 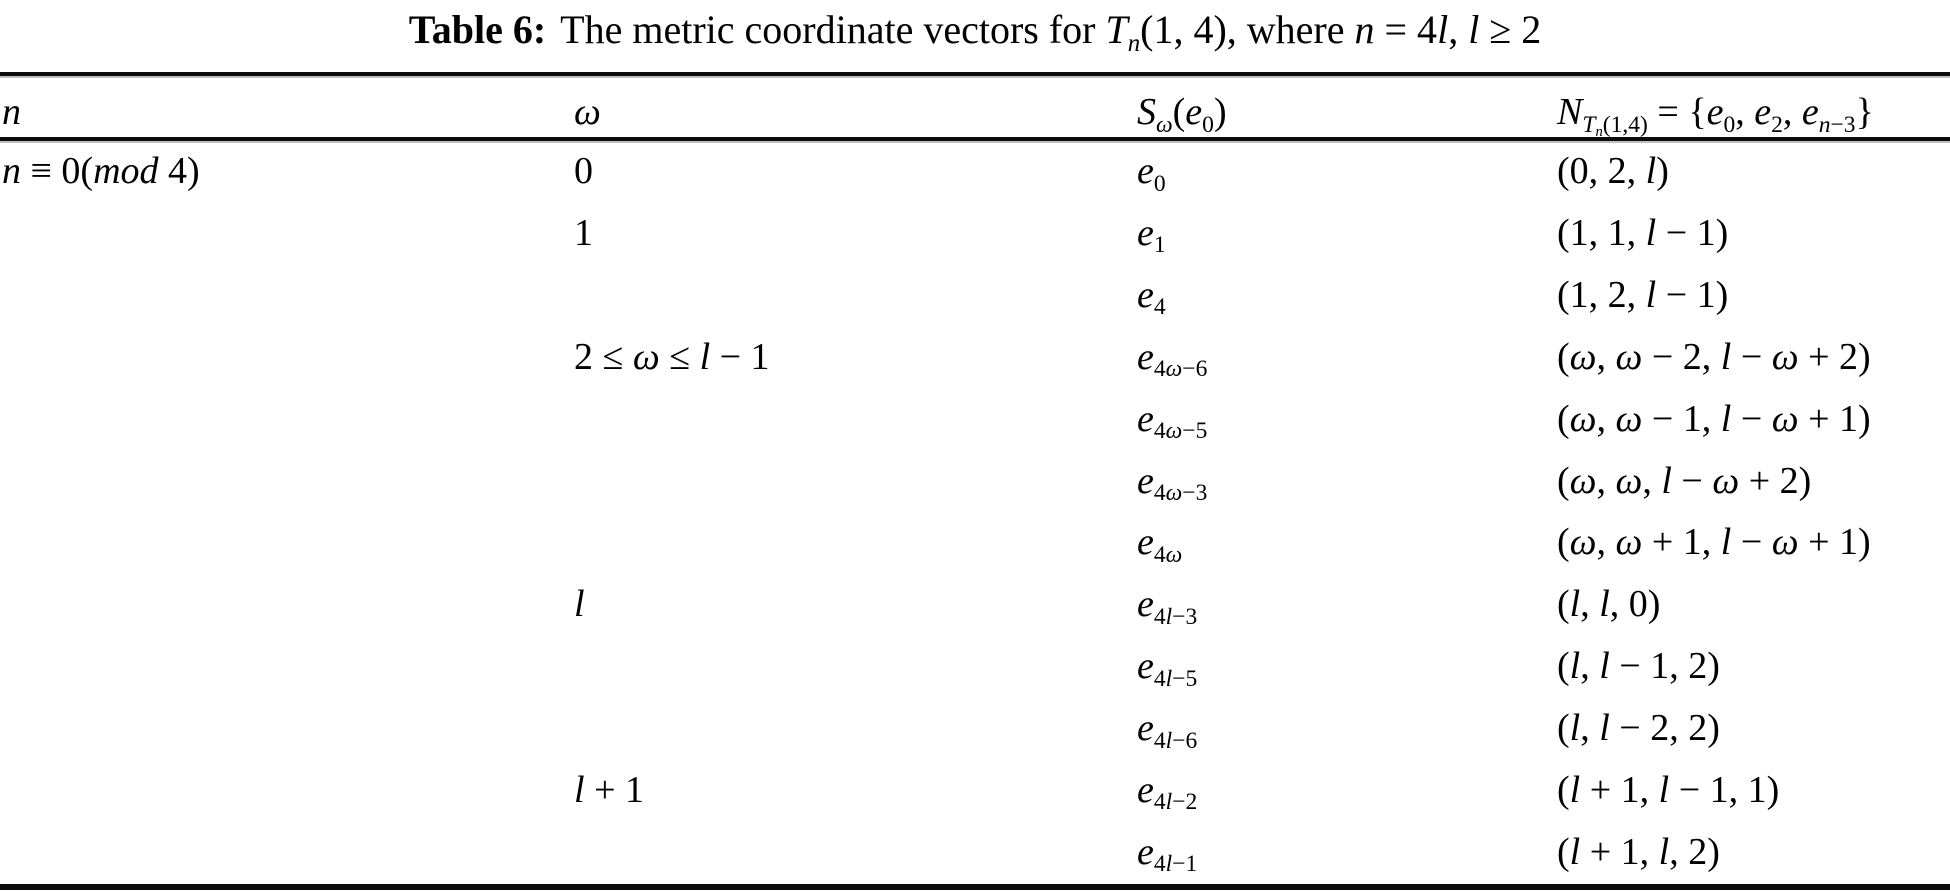 I want to click on column-header-s-omega-e0: Sω(e0), so click(x=1182, y=114).